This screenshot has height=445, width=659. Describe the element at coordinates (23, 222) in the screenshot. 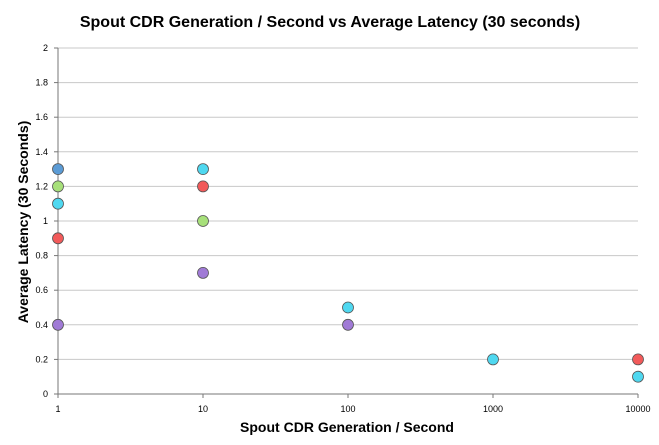

I see `y-axis-title: Average Latency (30 Seconds)` at that location.